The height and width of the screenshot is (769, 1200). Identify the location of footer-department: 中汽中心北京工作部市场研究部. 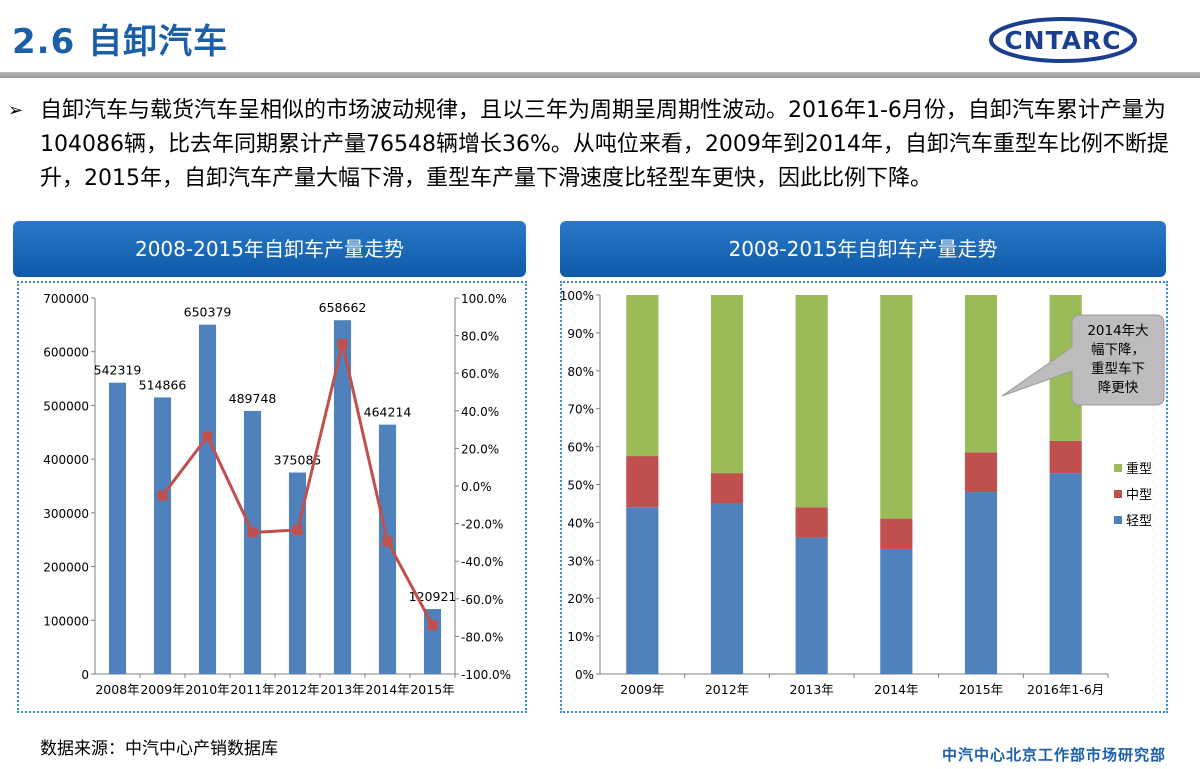
(1054, 755).